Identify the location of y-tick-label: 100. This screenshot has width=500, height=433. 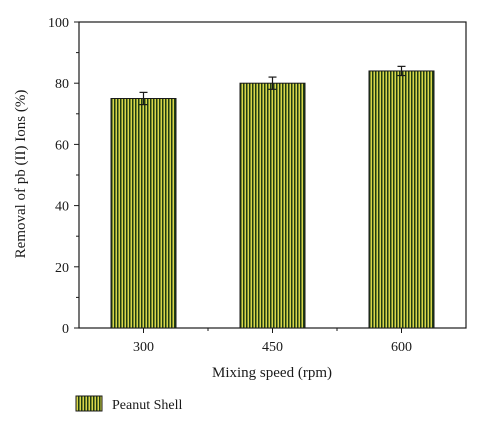
(58, 23).